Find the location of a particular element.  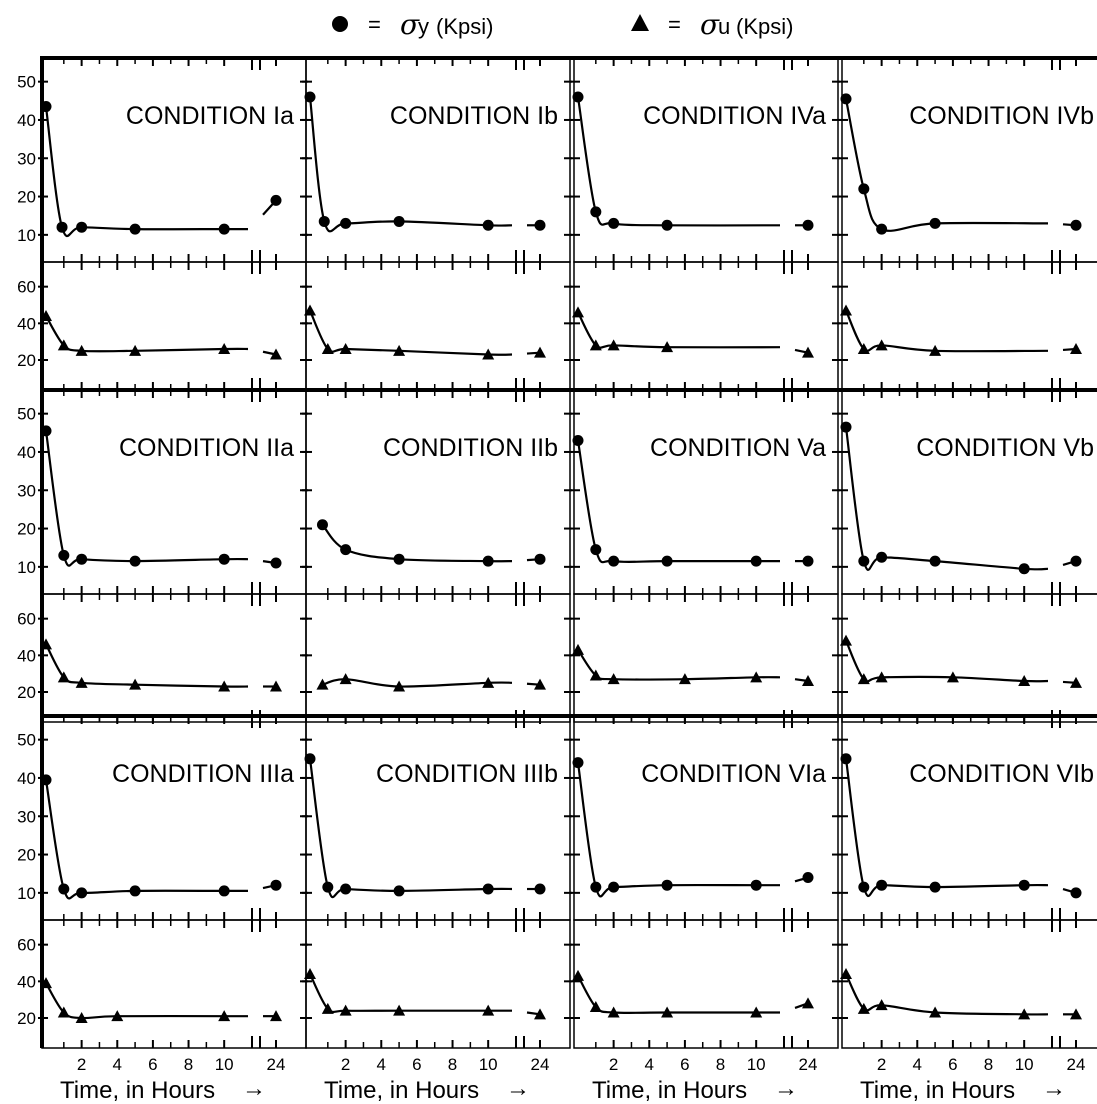

legend-unit: (Kpsi) is located at coordinates (764, 26).